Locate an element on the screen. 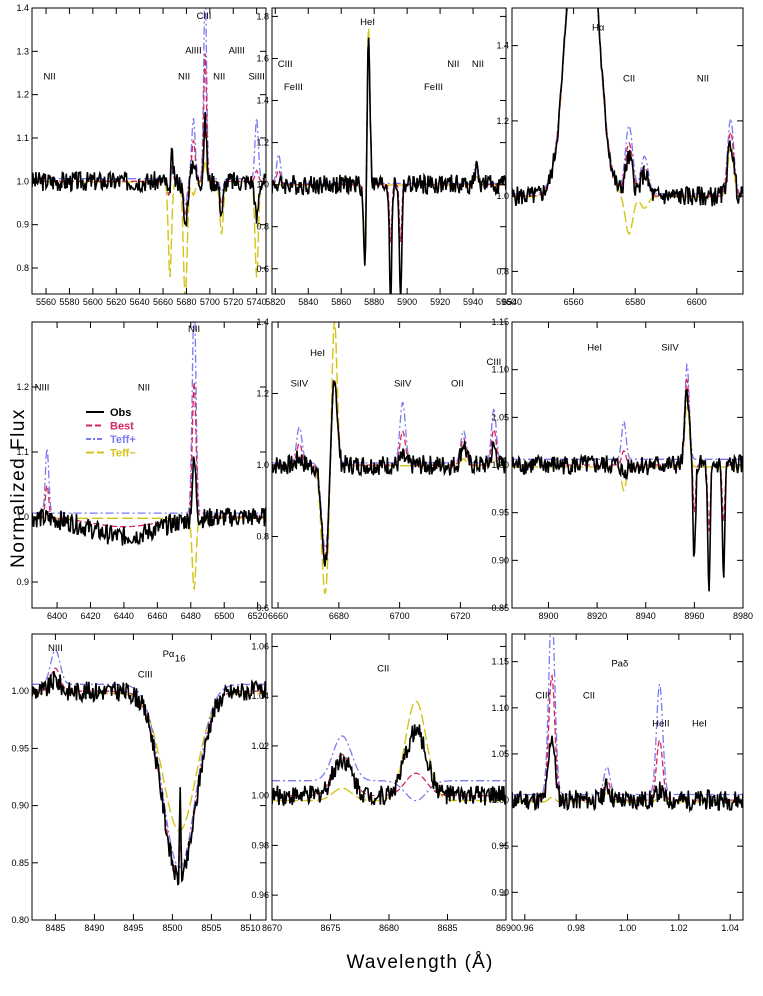 Image resolution: width=763 pixels, height=996 pixels. y-tick-label: 1.3 is located at coordinates (22, 51).